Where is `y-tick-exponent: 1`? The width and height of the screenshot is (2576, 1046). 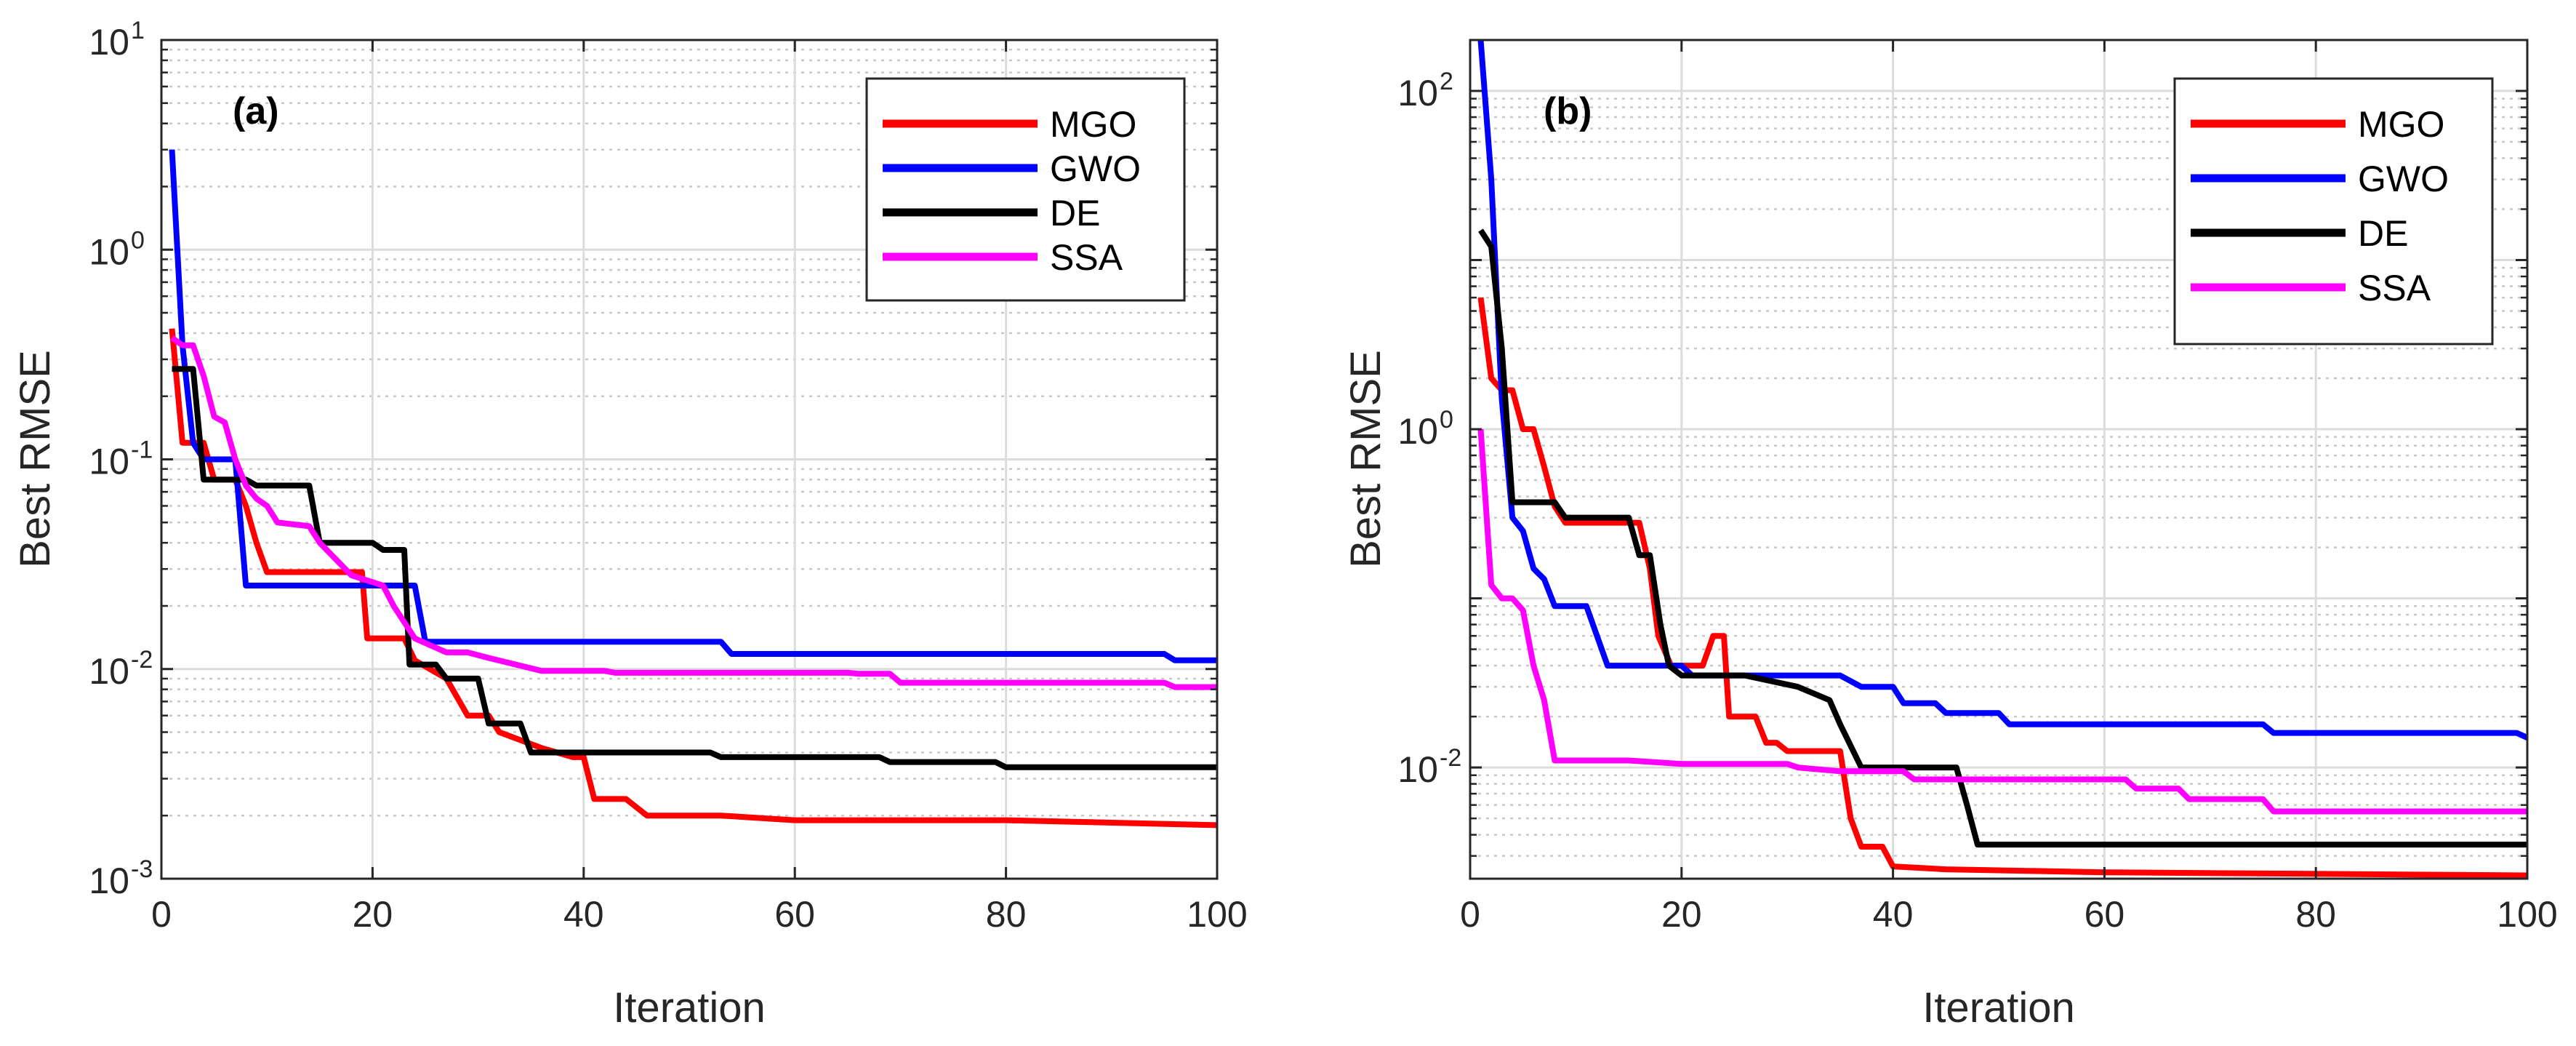
y-tick-exponent: 1 is located at coordinates (138, 30).